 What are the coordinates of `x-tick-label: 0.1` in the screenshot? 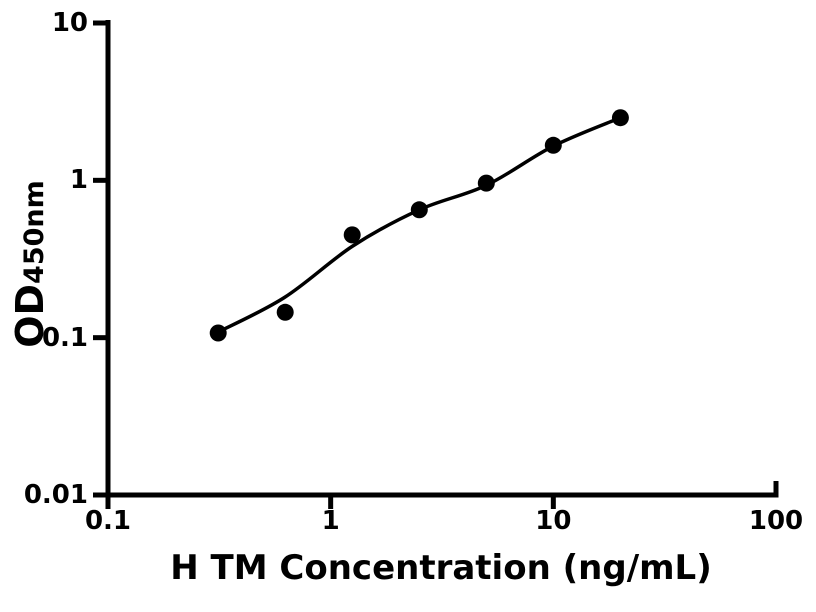 It's located at (108, 521).